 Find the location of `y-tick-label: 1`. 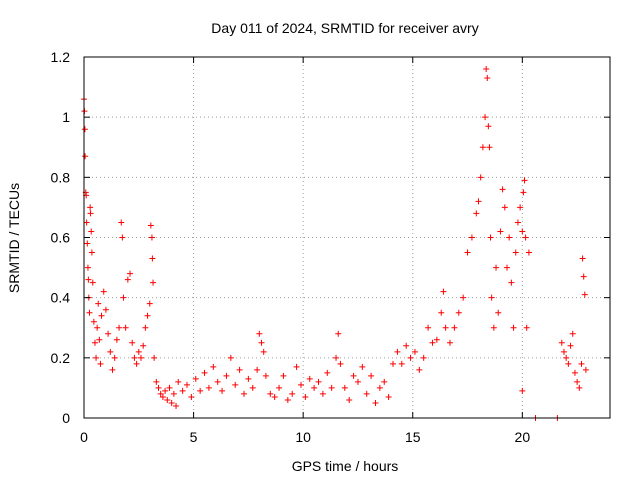

y-tick-label: 1 is located at coordinates (66, 117).